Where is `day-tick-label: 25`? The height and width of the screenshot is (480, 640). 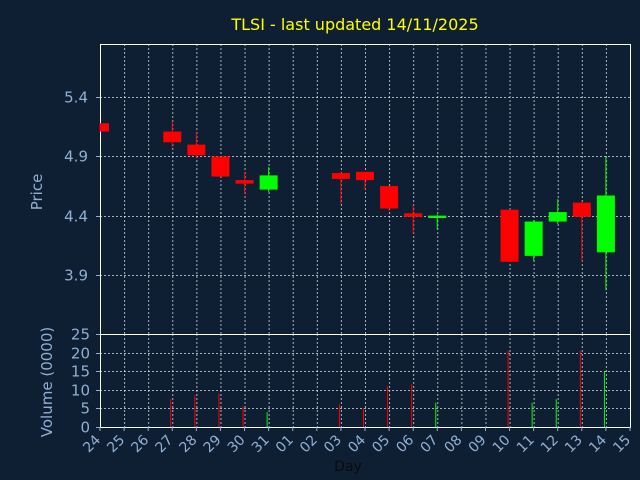
day-tick-label: 25 is located at coordinates (116, 444).